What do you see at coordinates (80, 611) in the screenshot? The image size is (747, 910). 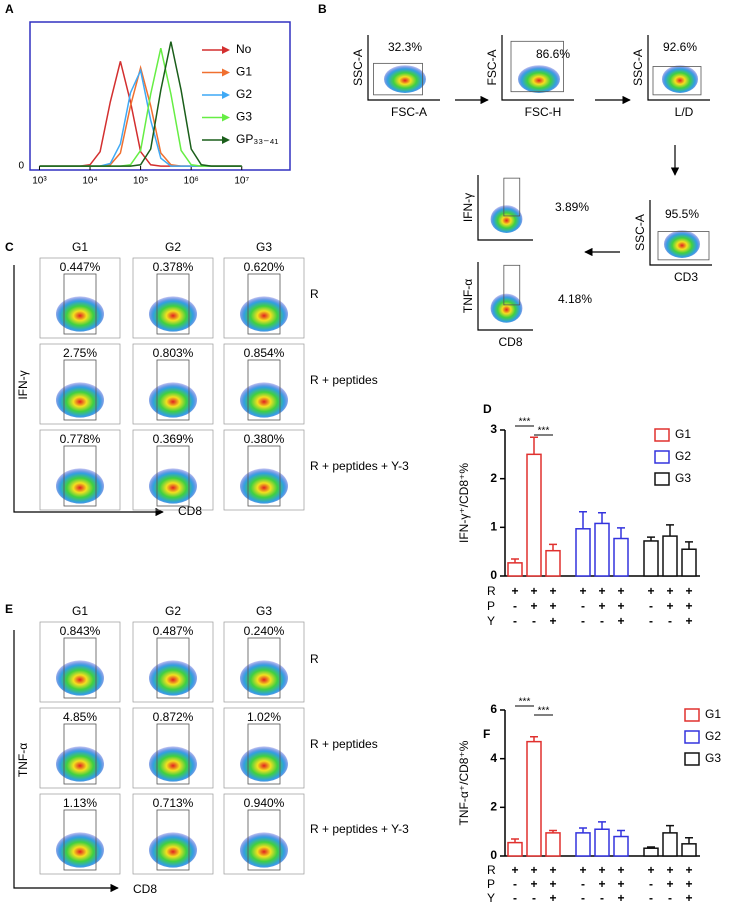 I see `column-header: G1` at bounding box center [80, 611].